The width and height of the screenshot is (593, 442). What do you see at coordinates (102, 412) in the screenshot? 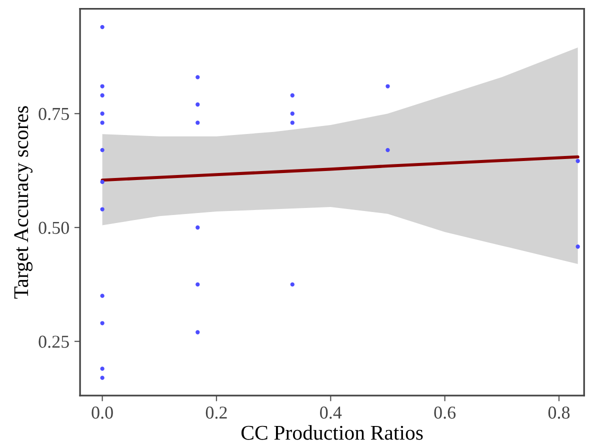
I see `x-tick-label: 0.0` at bounding box center [102, 412].